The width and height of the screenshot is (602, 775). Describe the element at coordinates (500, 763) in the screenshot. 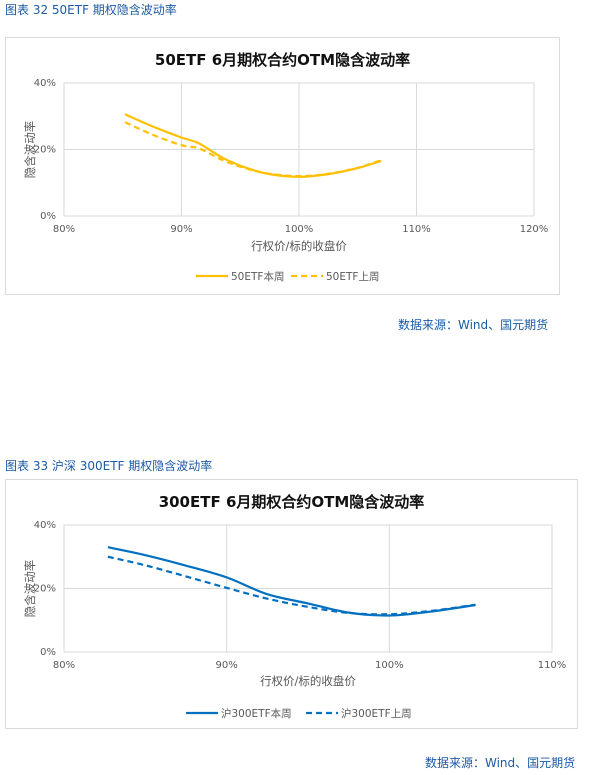

I see `data-source-33: 数据来源：Wind、国元期货` at that location.